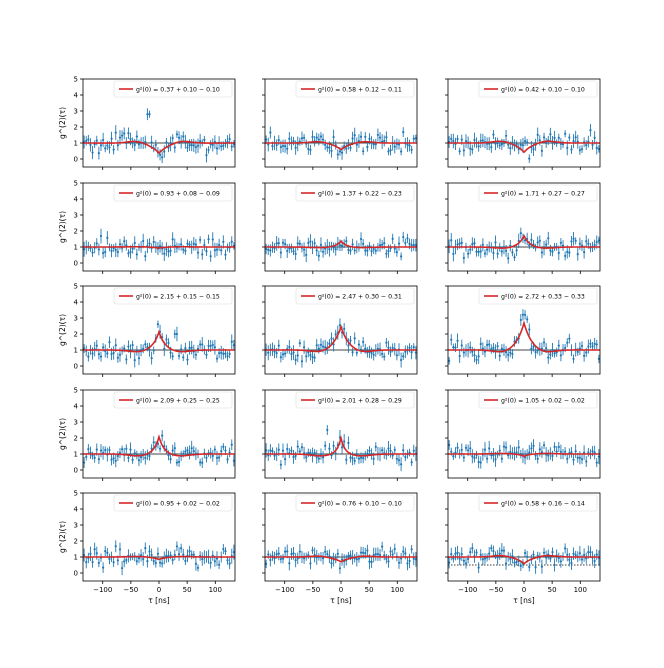 Image resolution: width=664 pixels, height=668 pixels. Describe the element at coordinates (467, 590) in the screenshot. I see `x-tick-label: −100` at that location.